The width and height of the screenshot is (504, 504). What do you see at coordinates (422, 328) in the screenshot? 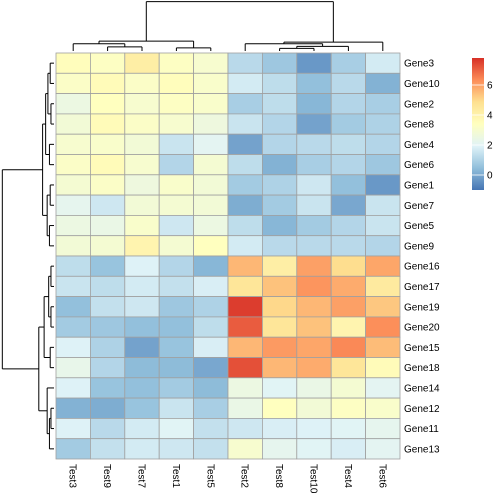
I see `row-label: Gene20` at bounding box center [422, 328].